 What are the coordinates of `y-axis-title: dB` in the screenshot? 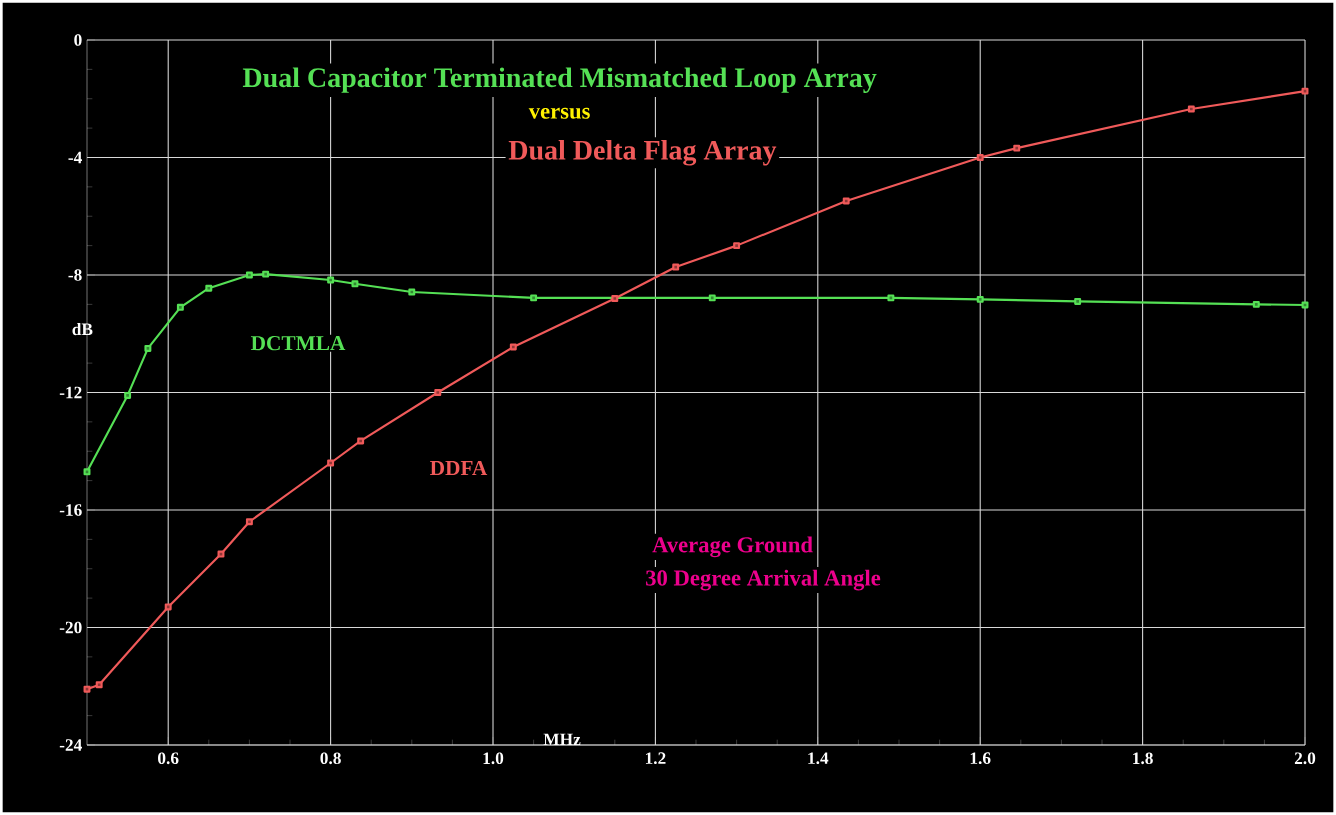 It's located at (82, 329).